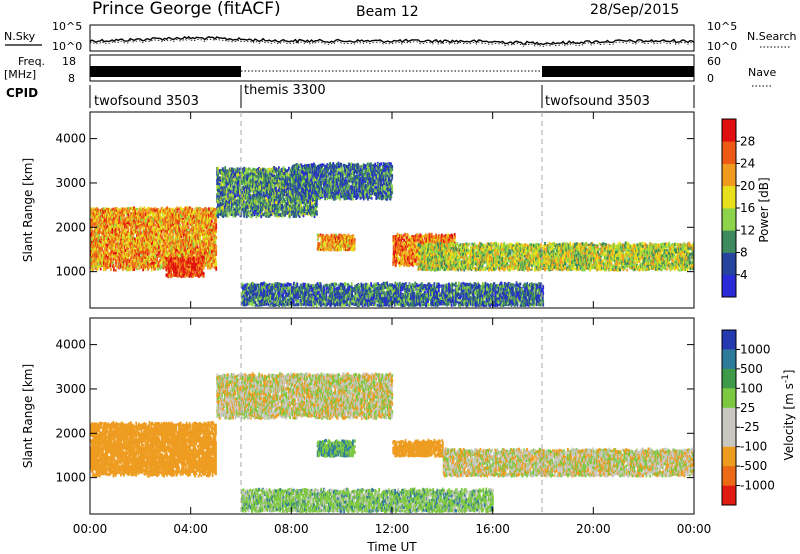 This screenshot has height=554, width=800. What do you see at coordinates (165, 71) in the screenshot?
I see `freq-block-left` at bounding box center [165, 71].